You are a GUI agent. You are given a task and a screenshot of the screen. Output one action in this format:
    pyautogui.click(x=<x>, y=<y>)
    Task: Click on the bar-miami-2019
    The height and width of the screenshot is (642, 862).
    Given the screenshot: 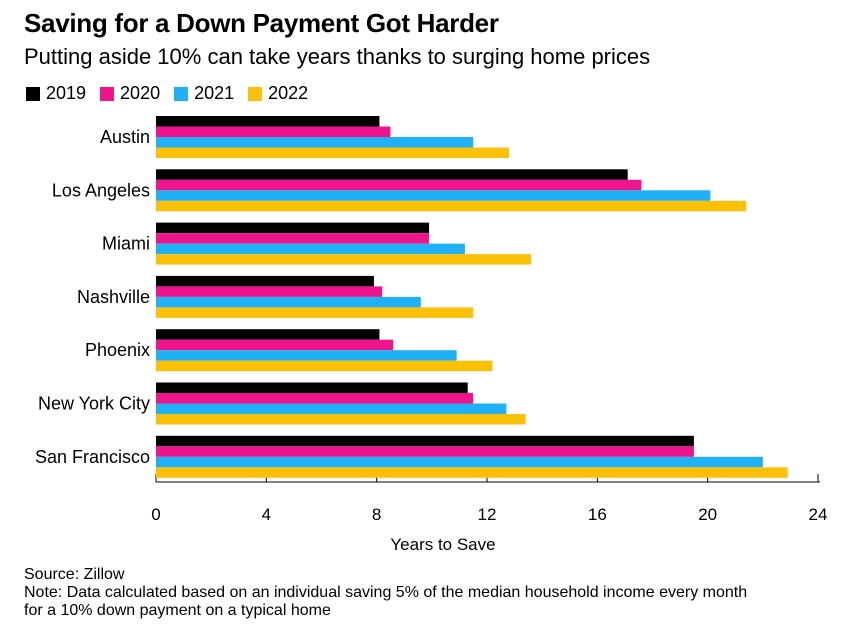 What is the action you would take?
    pyautogui.click(x=293, y=228)
    